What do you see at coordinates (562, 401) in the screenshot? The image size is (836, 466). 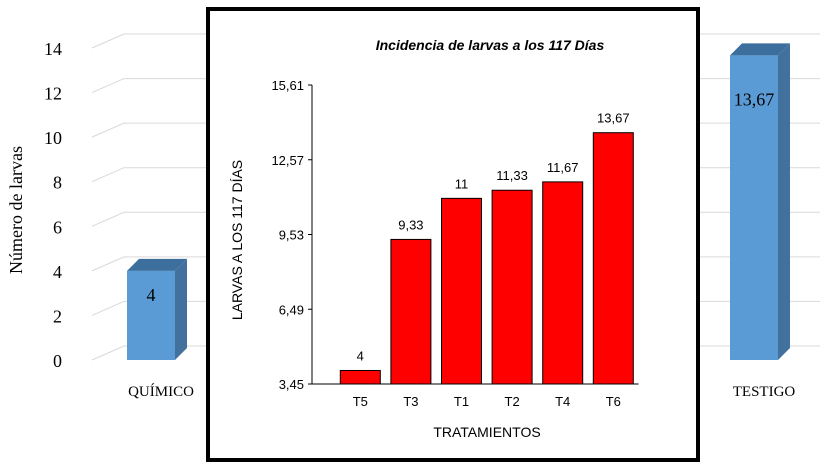 I see `x-tick-label: T4` at bounding box center [562, 401].